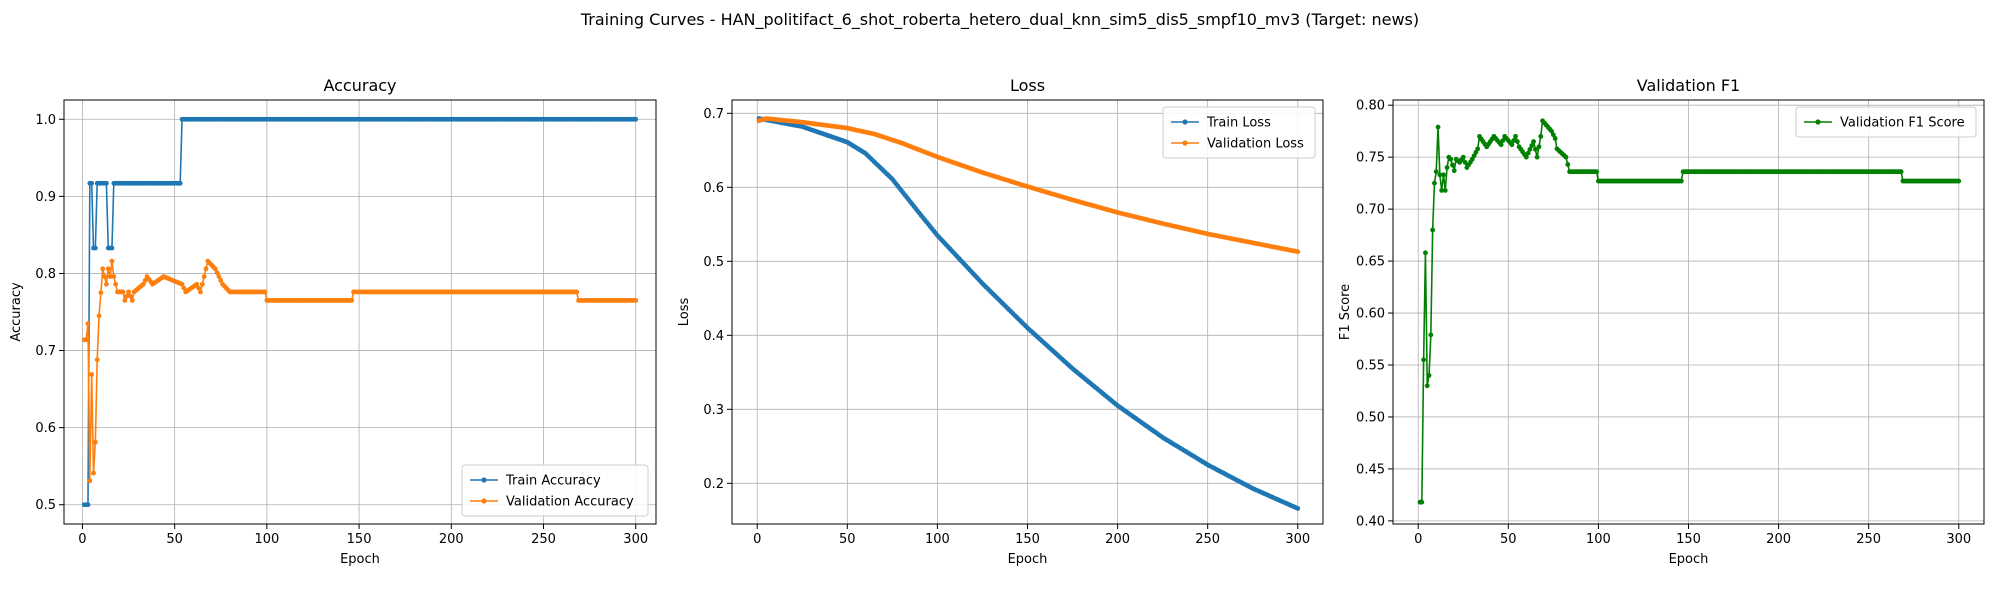 The width and height of the screenshot is (2000, 600). What do you see at coordinates (484, 480) in the screenshot?
I see `train-accuracy-legend-marker` at bounding box center [484, 480].